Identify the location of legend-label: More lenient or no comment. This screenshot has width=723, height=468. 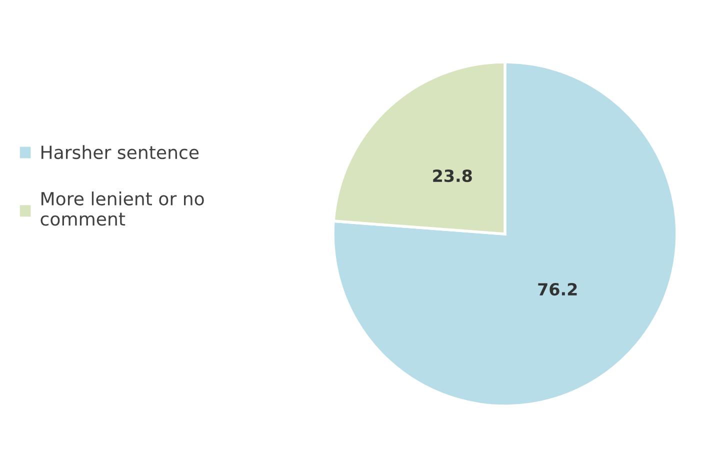
(122, 209).